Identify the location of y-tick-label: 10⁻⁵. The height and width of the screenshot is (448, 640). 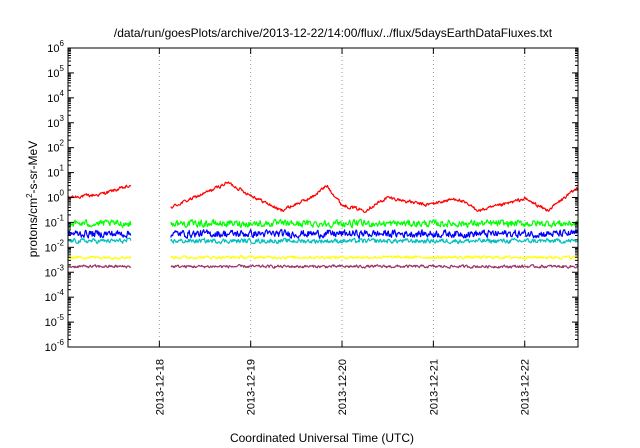
(55, 321).